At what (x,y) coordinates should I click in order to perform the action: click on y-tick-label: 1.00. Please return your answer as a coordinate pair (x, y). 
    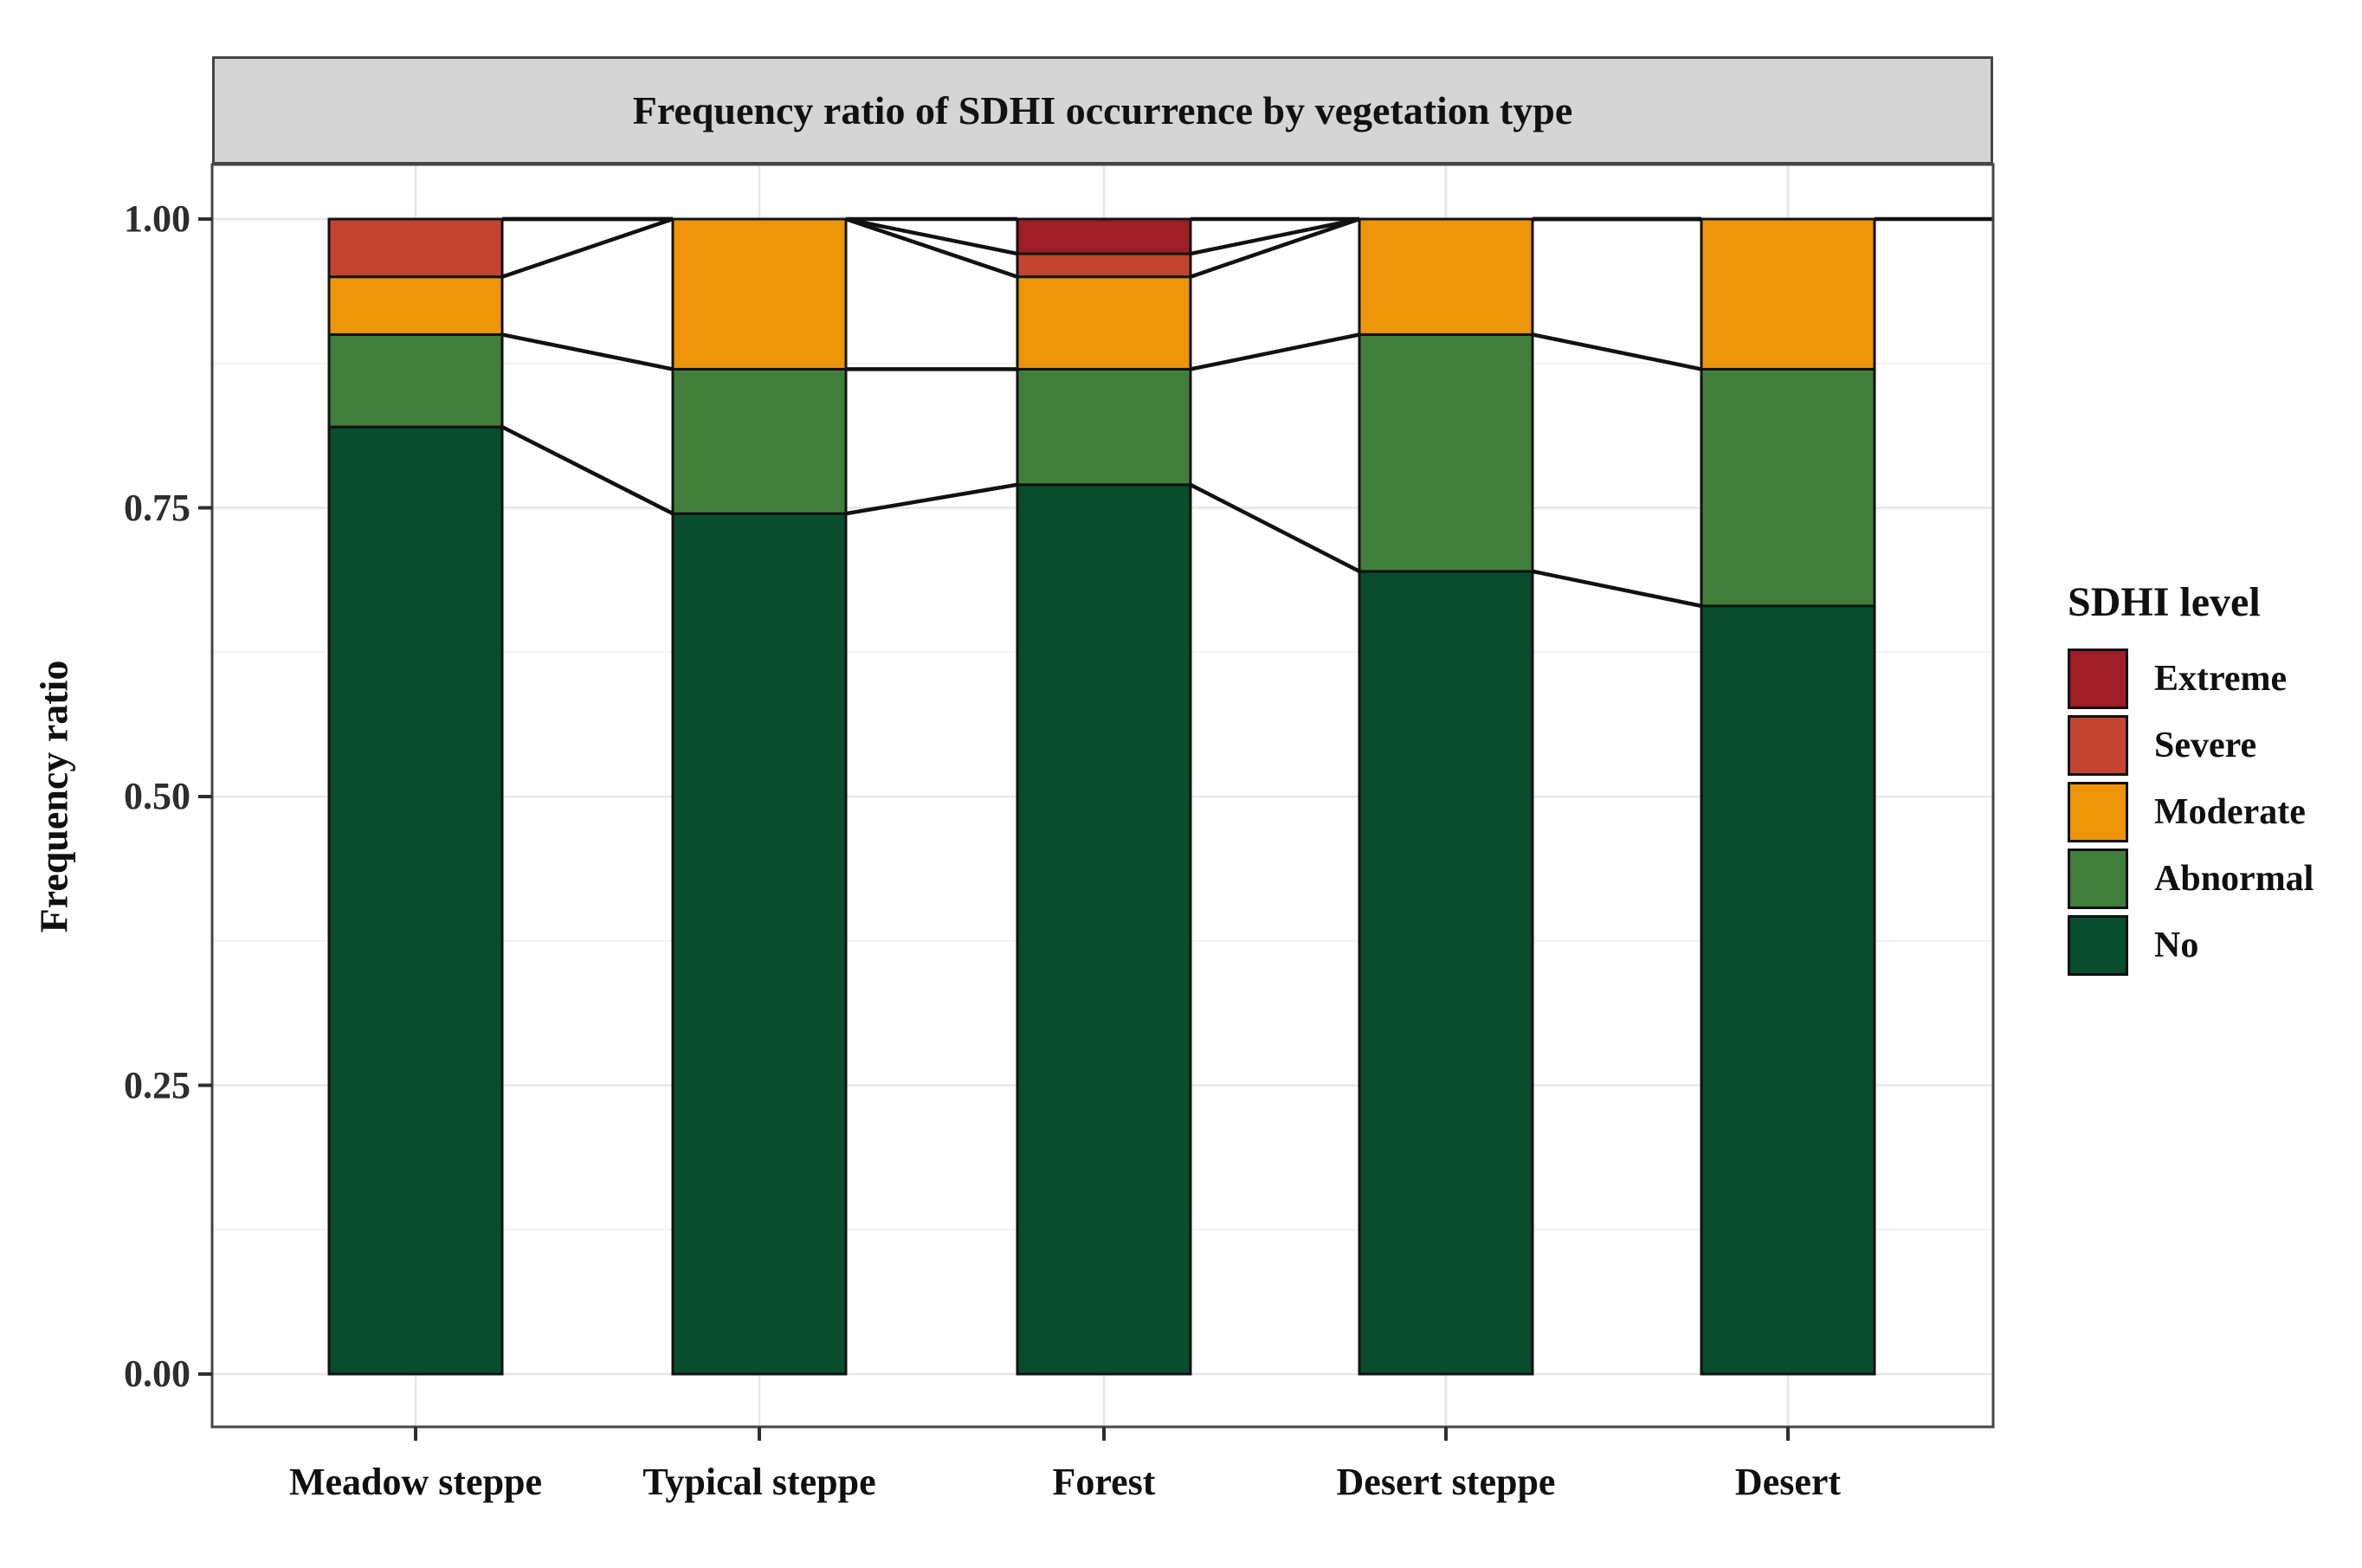
    Looking at the image, I should click on (157, 219).